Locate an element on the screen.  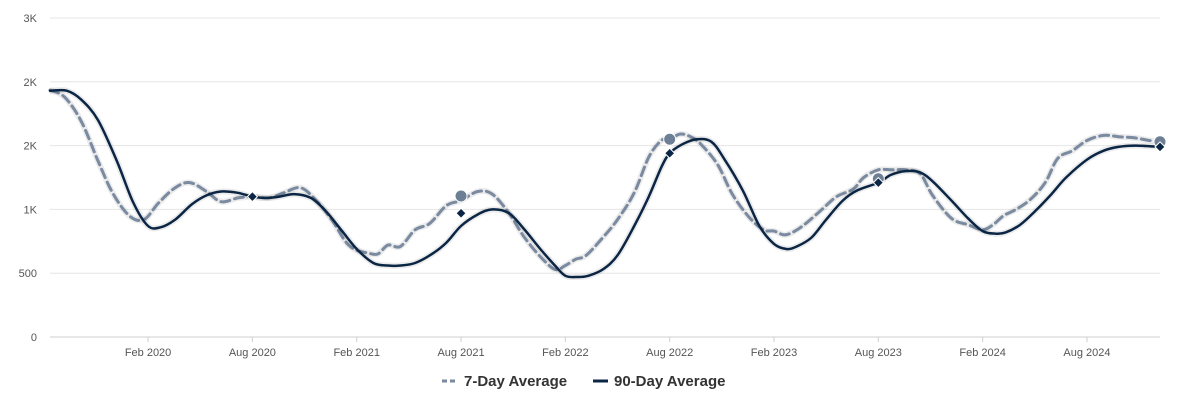
x-tick-label: Aug 2022 is located at coordinates (669, 353).